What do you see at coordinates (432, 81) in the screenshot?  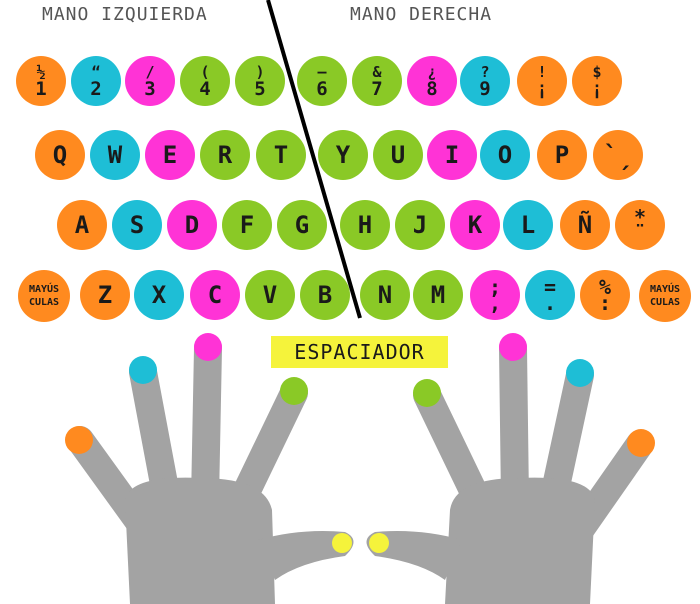 I see `key-r1-8: ¿ 8` at bounding box center [432, 81].